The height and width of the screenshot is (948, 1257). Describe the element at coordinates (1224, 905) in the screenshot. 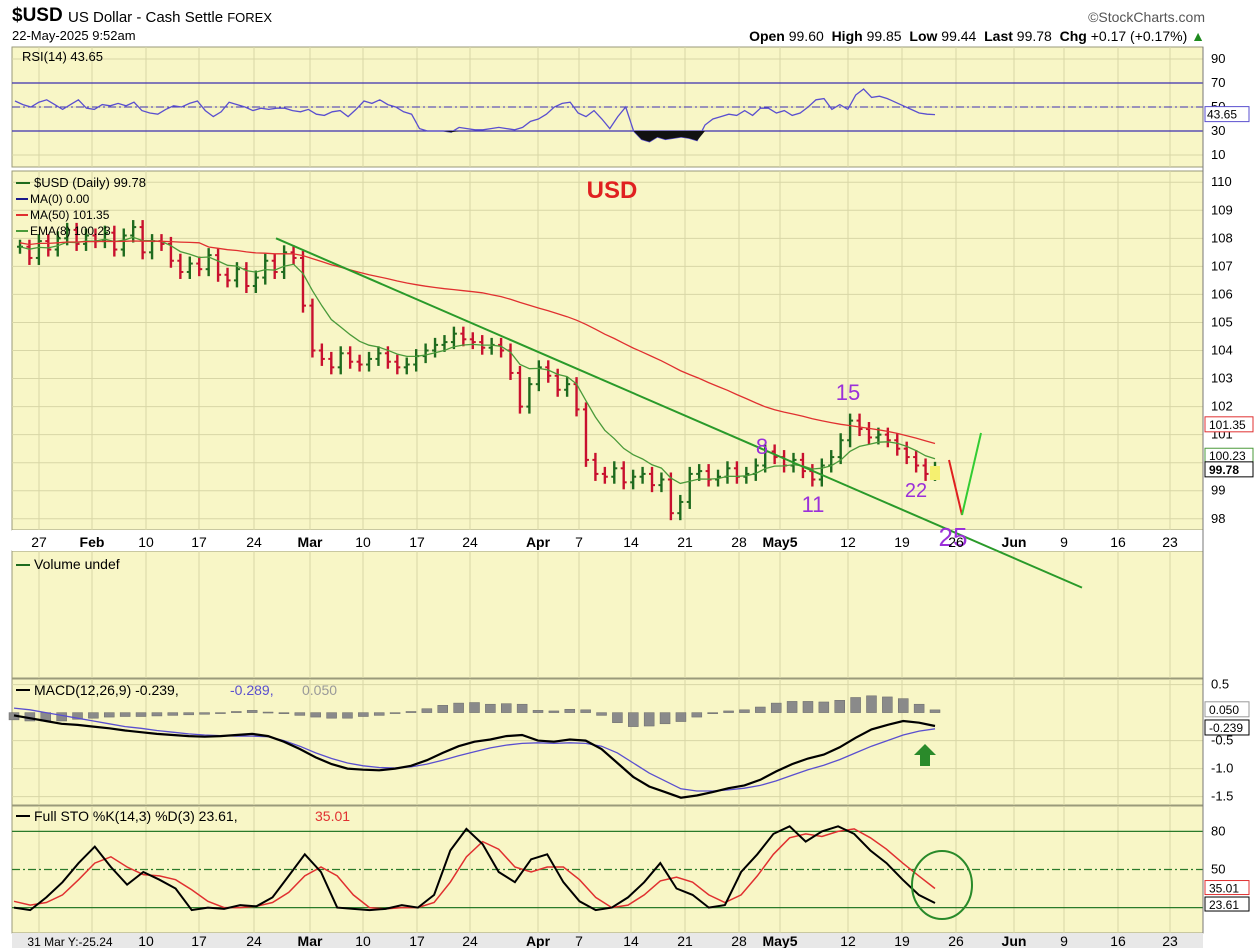

I see `sto-k-right-label: 23.61` at that location.